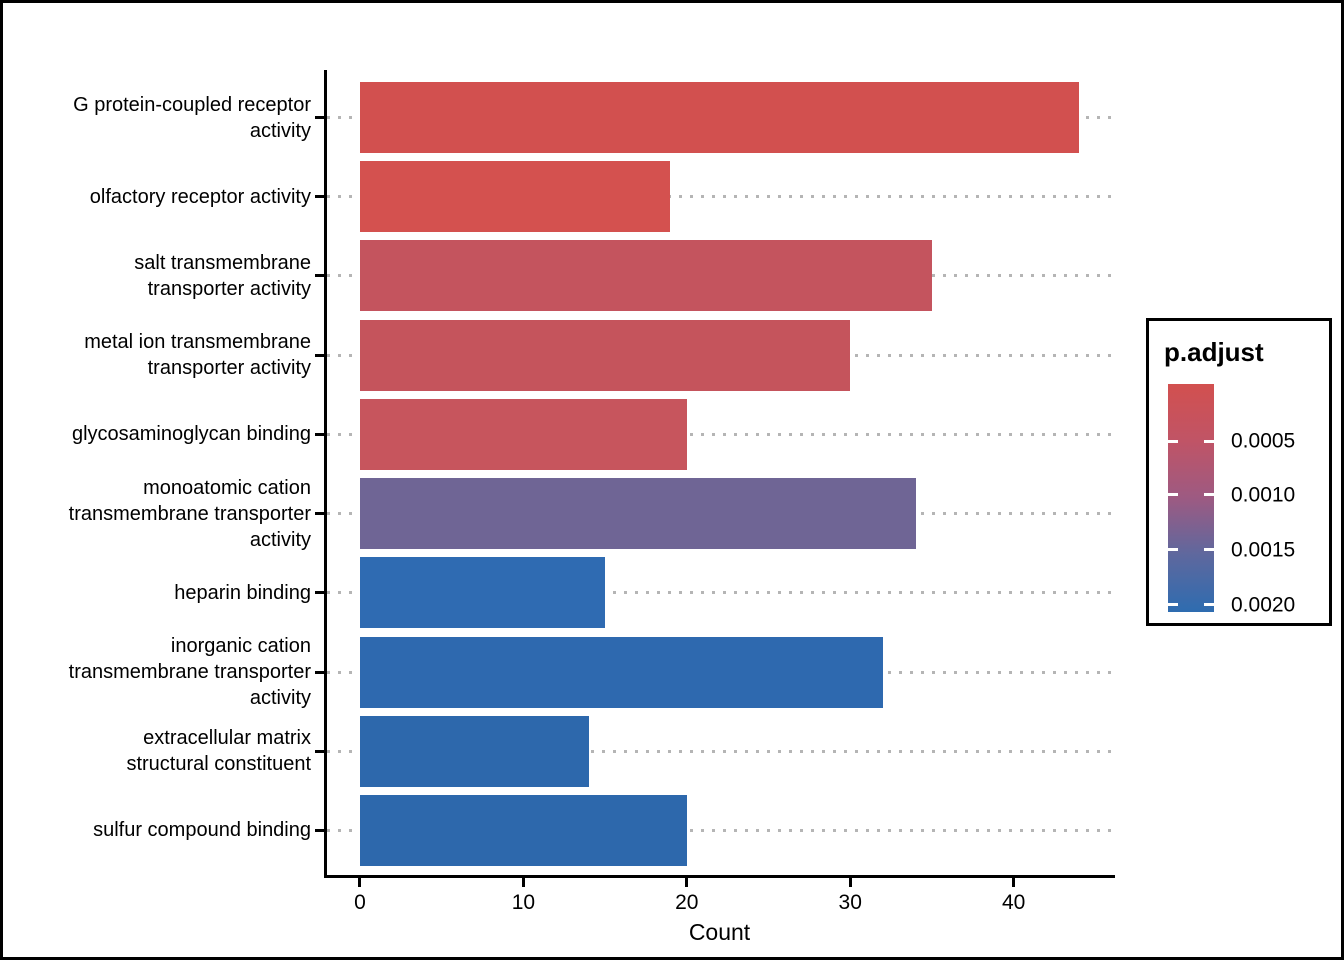 The image size is (1344, 960). What do you see at coordinates (687, 902) in the screenshot?
I see `x-tick-label: 20` at bounding box center [687, 902].